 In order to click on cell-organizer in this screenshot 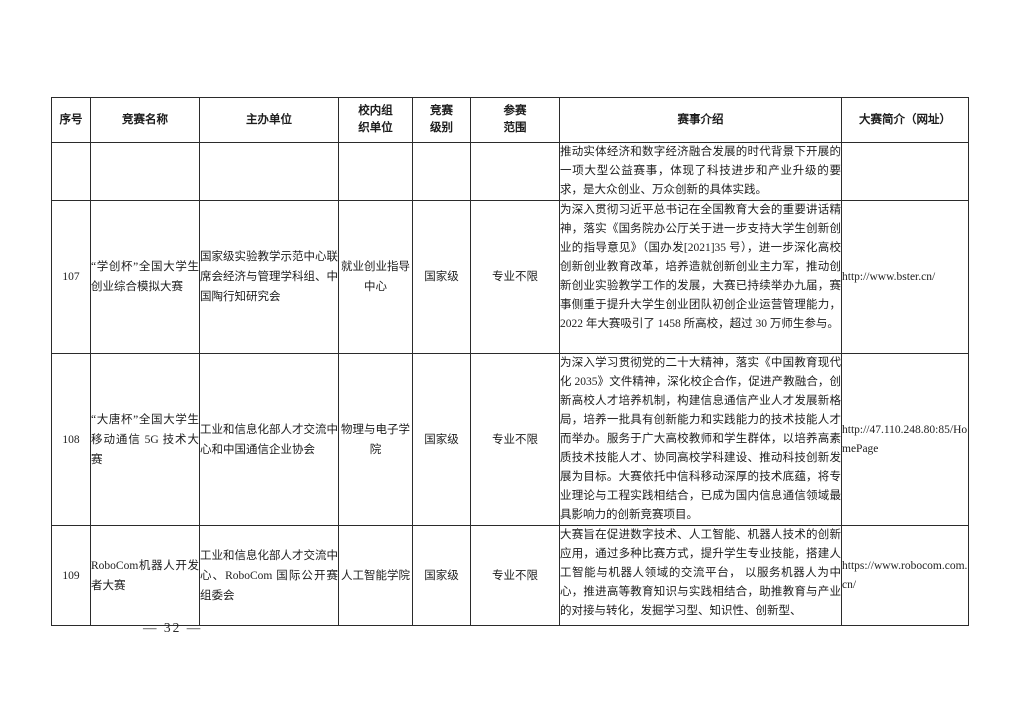, I will do `click(269, 171)`.